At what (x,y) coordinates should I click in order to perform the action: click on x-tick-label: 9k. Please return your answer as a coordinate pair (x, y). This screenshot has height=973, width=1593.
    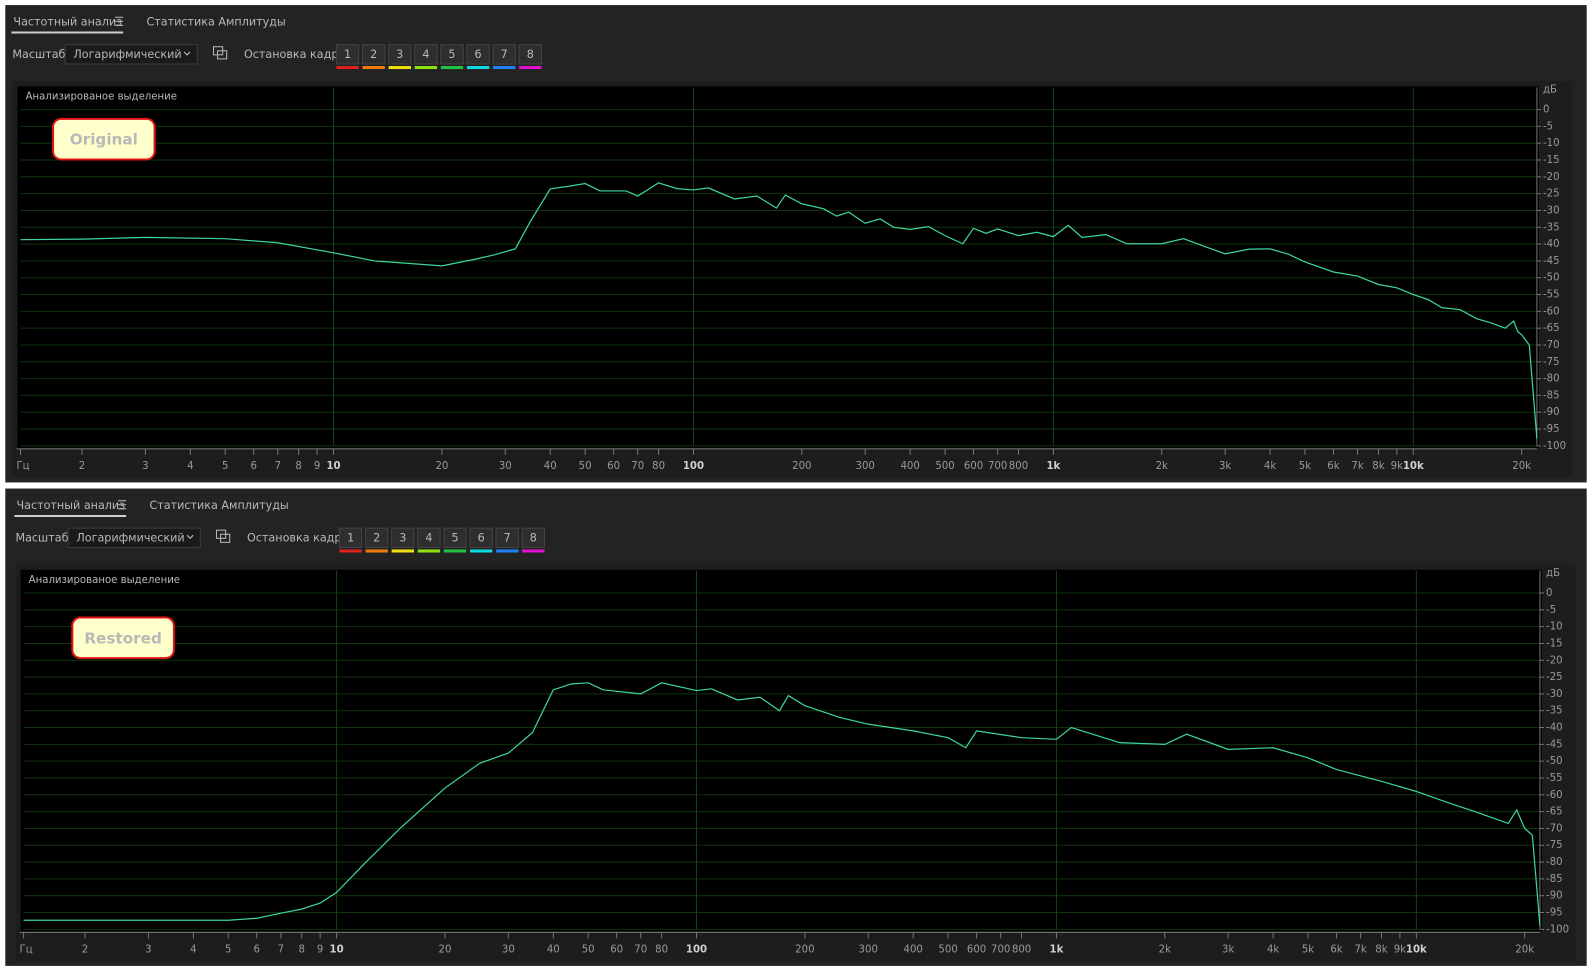
    Looking at the image, I should click on (1397, 466).